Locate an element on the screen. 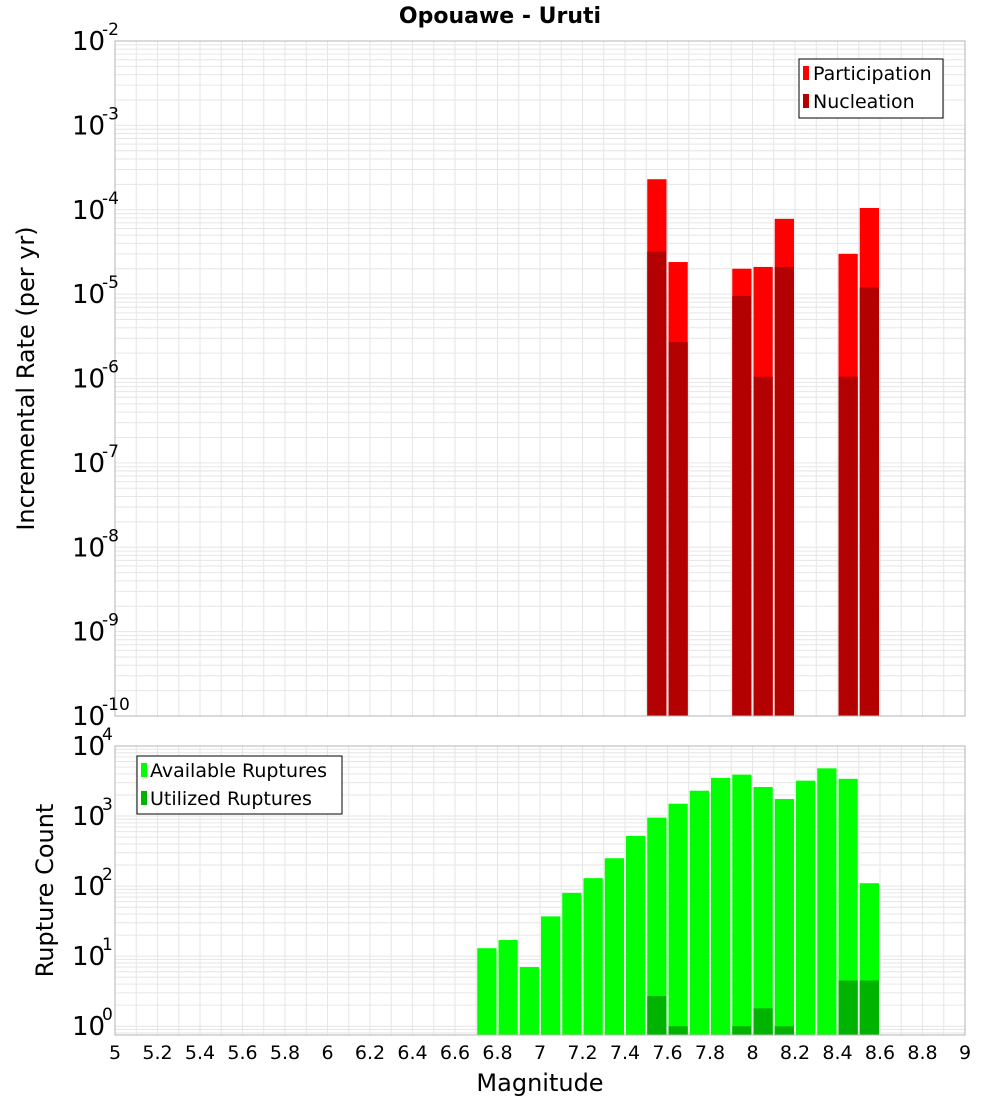  y-tick-exponent: -8 is located at coordinates (110, 536).